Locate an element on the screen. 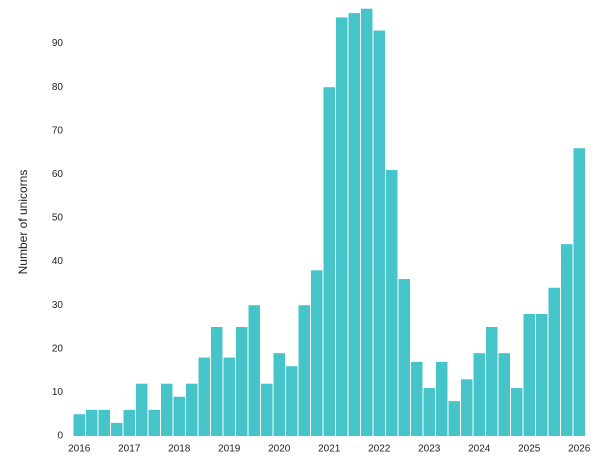  x-tick-label: 2018 is located at coordinates (179, 449).